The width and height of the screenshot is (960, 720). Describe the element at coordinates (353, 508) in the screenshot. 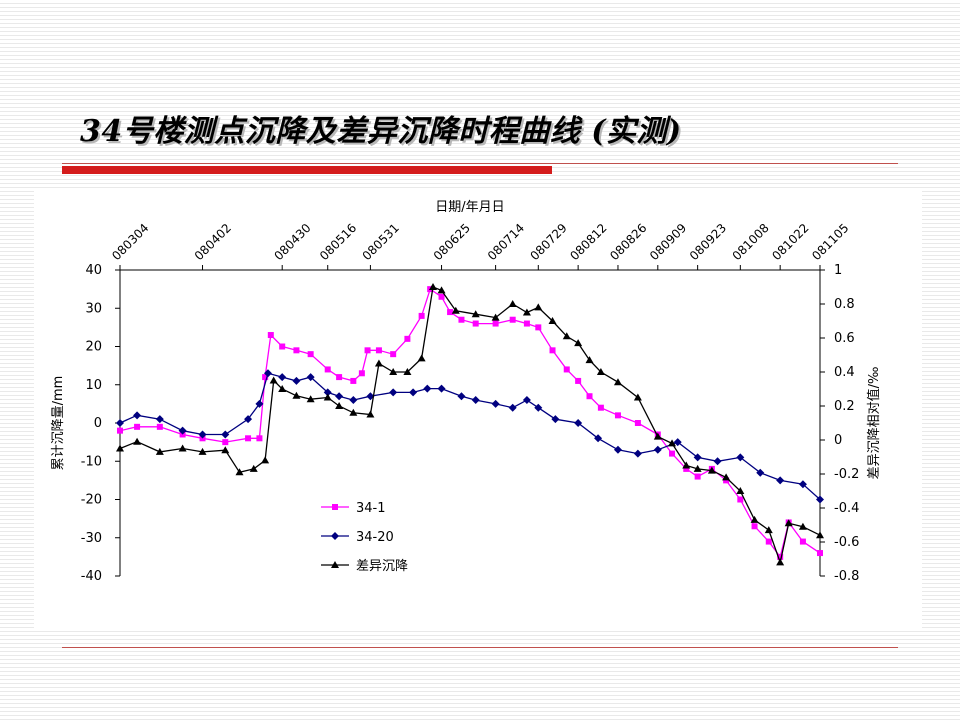

I see `legend-item: 34-1` at that location.